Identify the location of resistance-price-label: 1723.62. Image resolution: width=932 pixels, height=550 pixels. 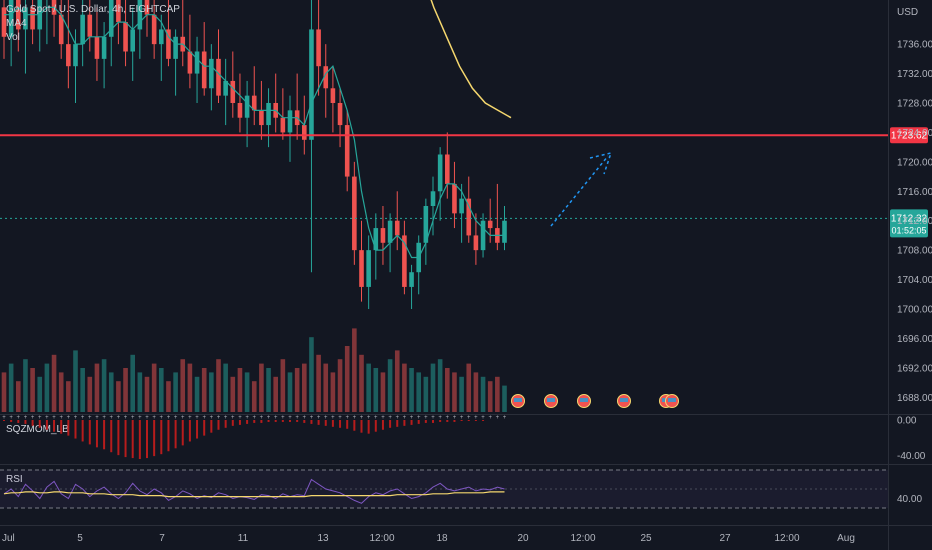
(909, 136).